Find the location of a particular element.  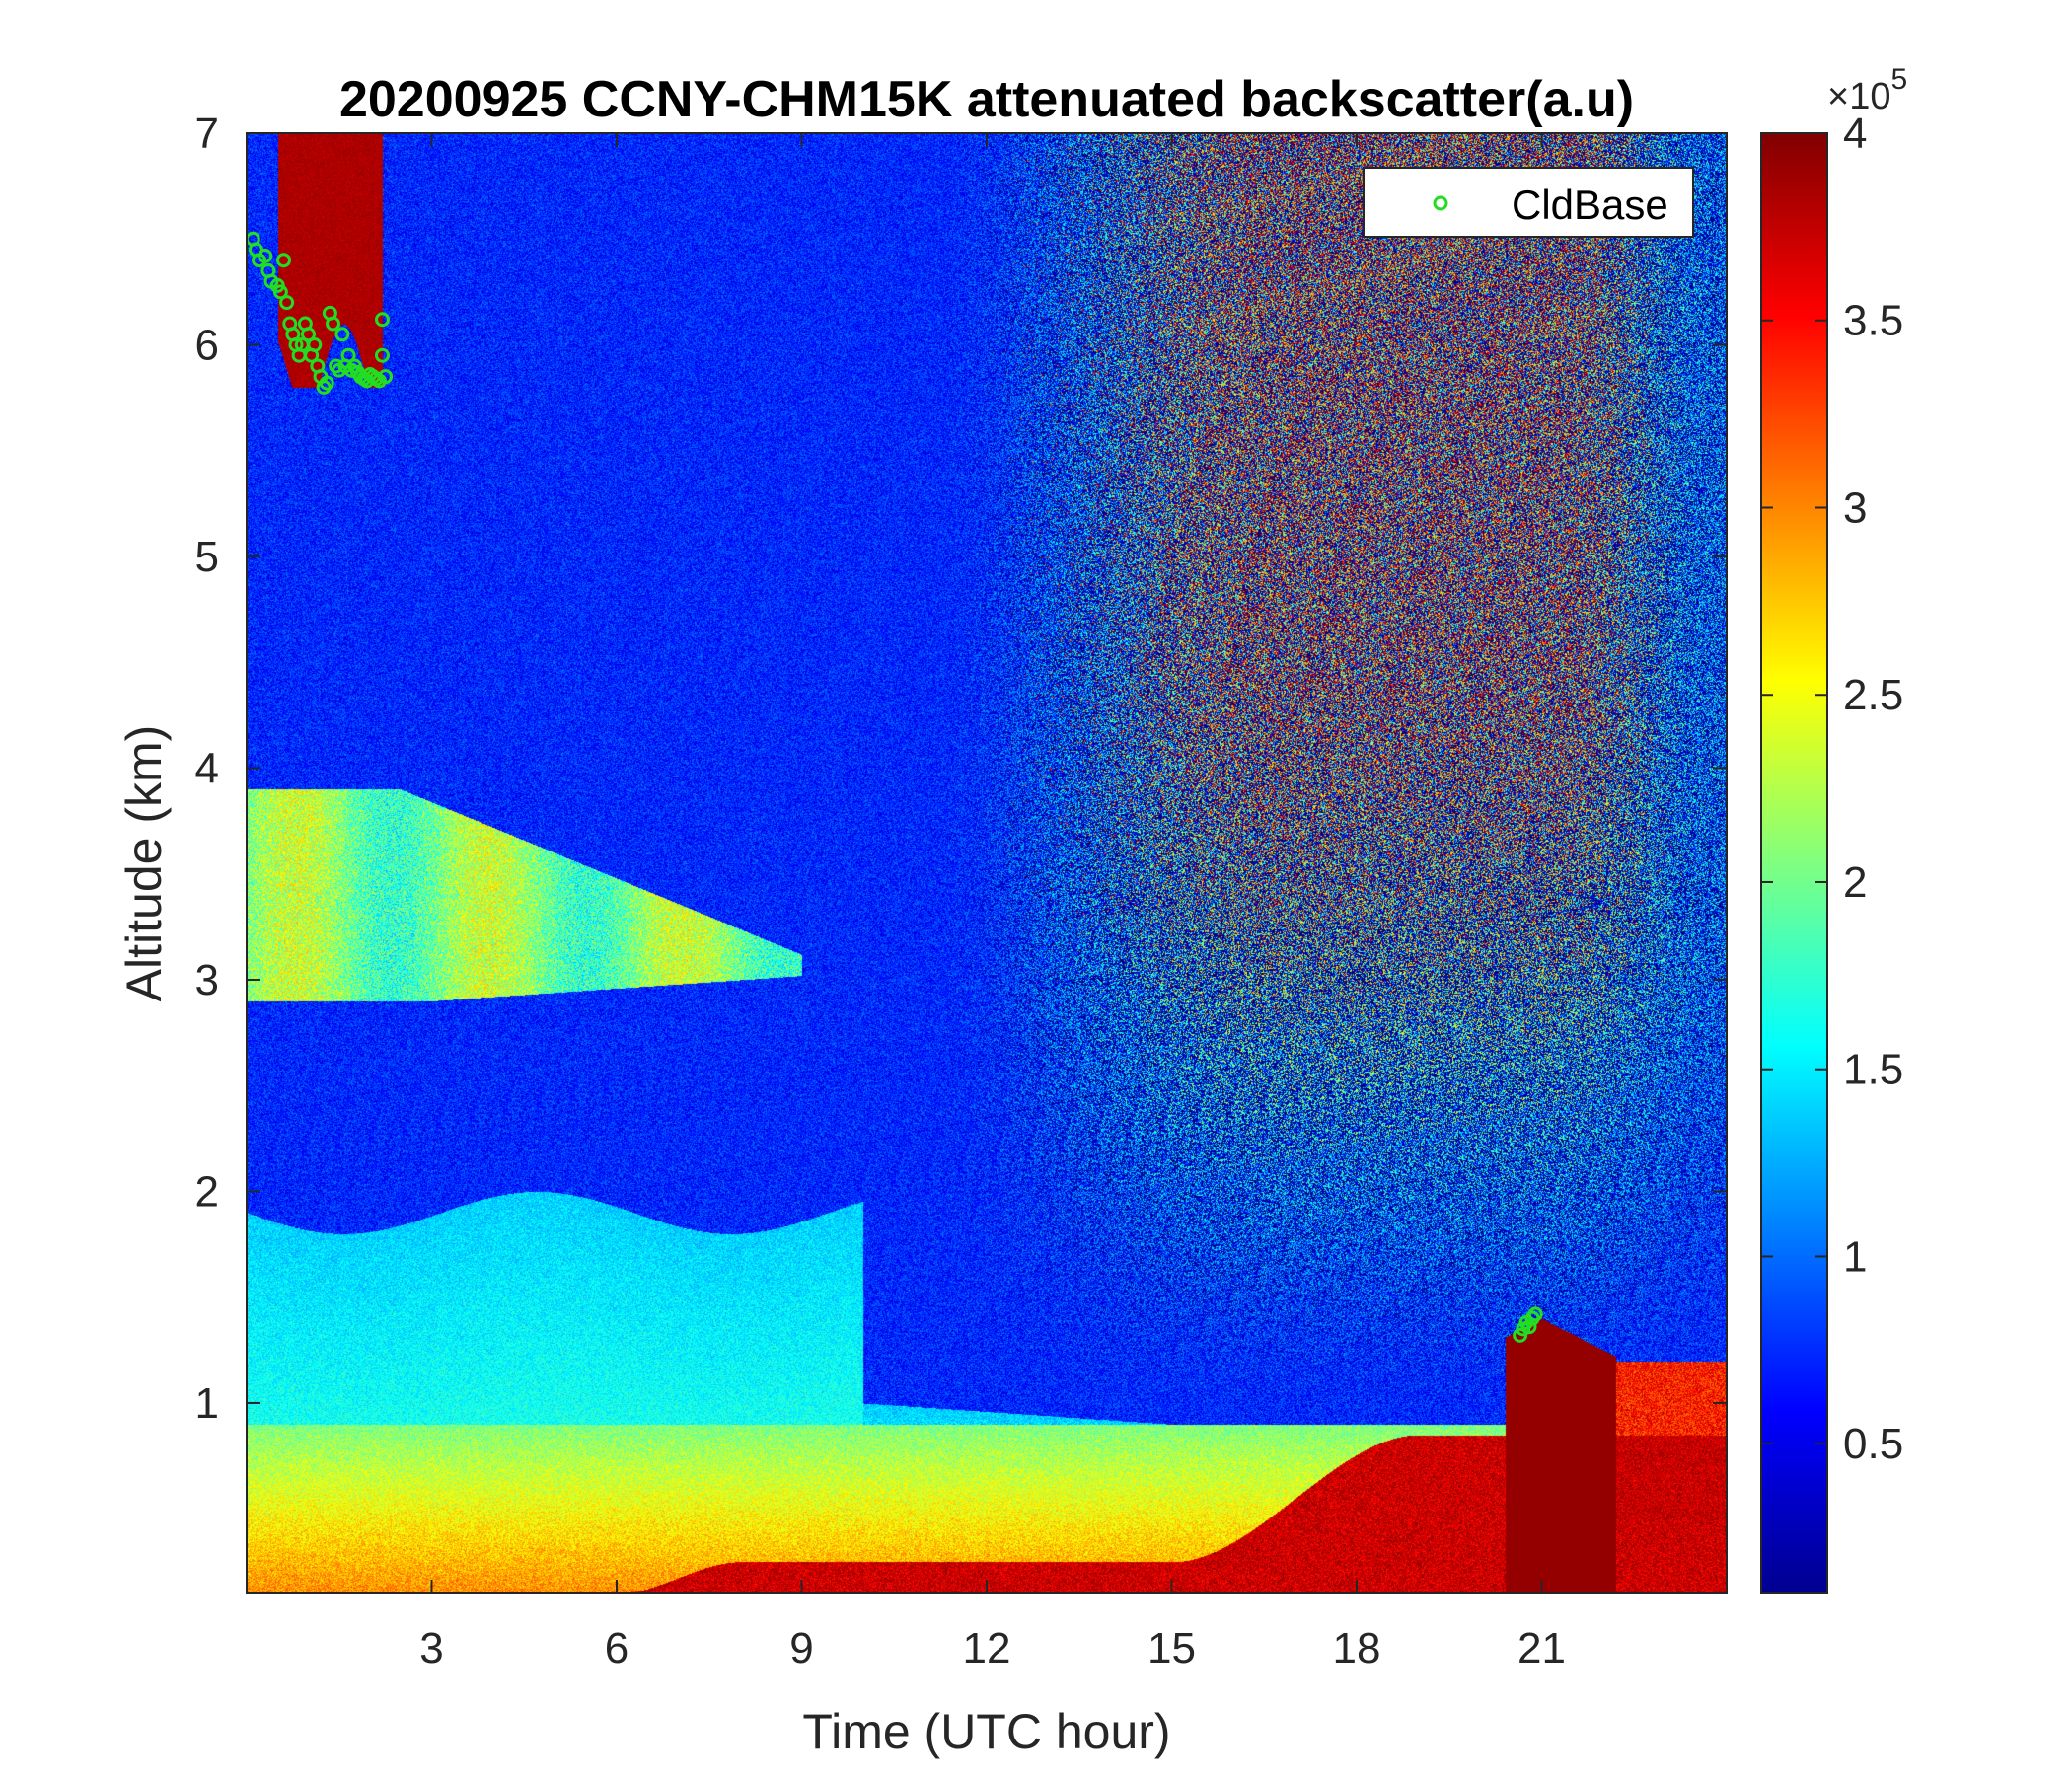

x-tick-label: 12 is located at coordinates (987, 1648).